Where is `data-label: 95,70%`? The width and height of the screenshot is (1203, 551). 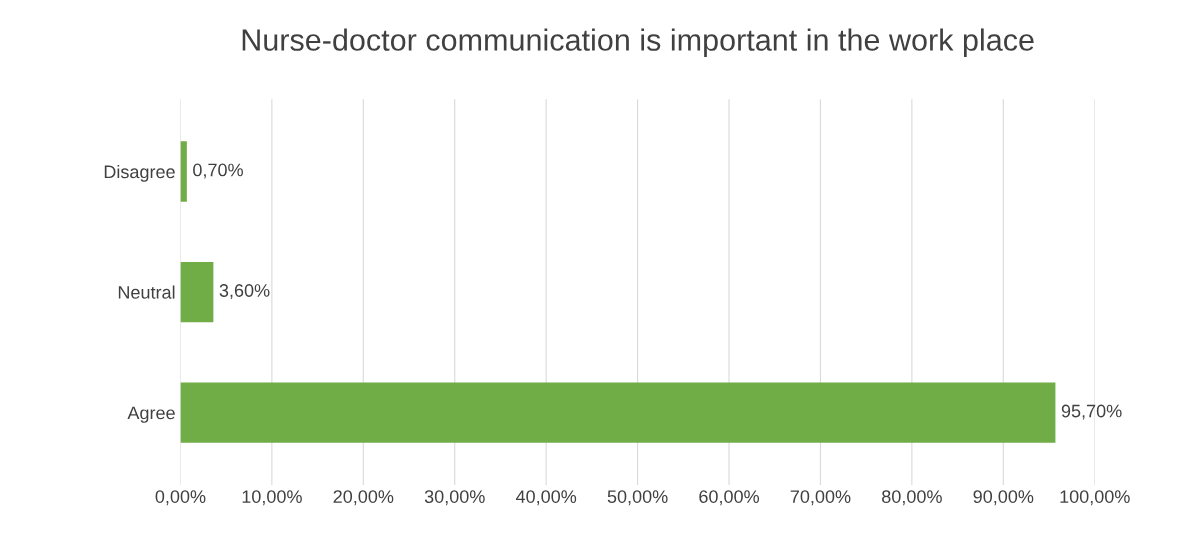
data-label: 95,70% is located at coordinates (1091, 412).